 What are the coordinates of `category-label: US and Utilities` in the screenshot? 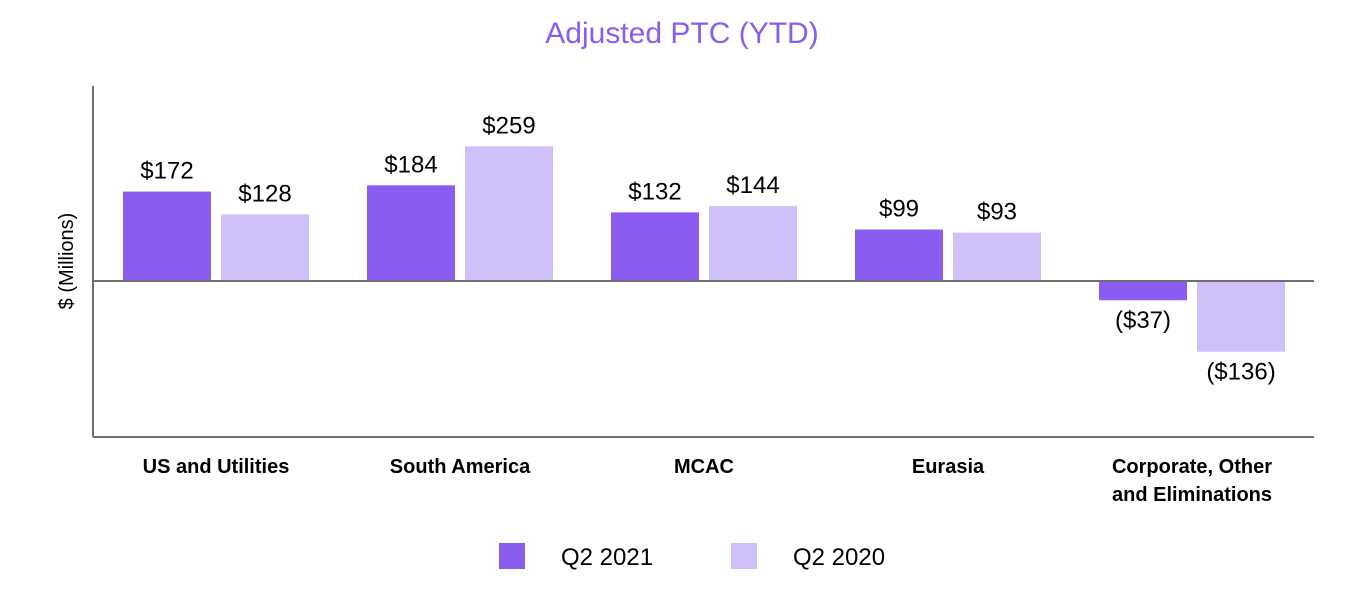 It's located at (216, 467).